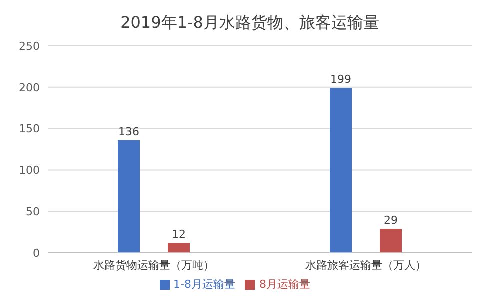 This screenshot has width=500, height=296. I want to click on y-tick-label: 0, so click(36, 253).